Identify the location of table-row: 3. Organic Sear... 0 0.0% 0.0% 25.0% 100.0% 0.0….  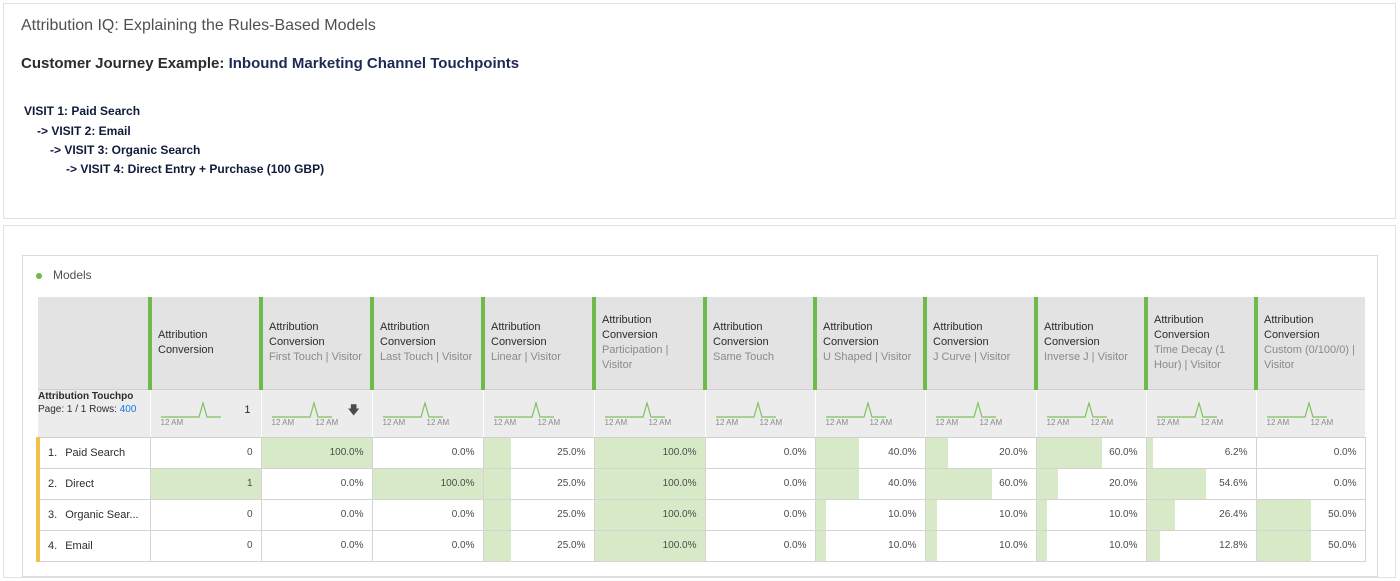
(701, 515).